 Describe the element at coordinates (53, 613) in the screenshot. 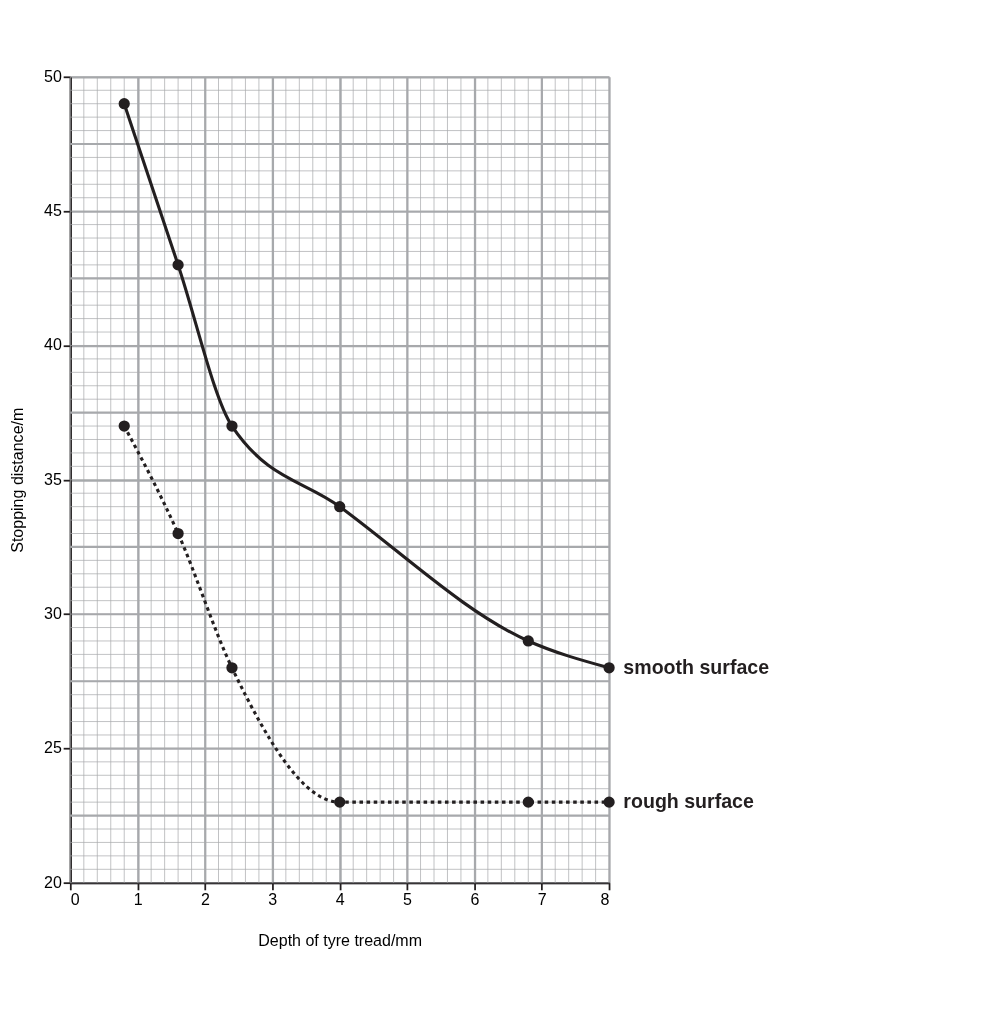

I see `y-tick-label: 30` at that location.